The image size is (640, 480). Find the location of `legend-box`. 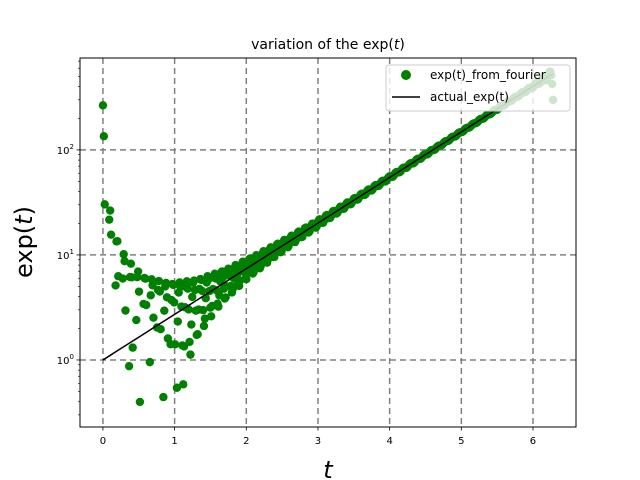

legend-box is located at coordinates (478, 88).